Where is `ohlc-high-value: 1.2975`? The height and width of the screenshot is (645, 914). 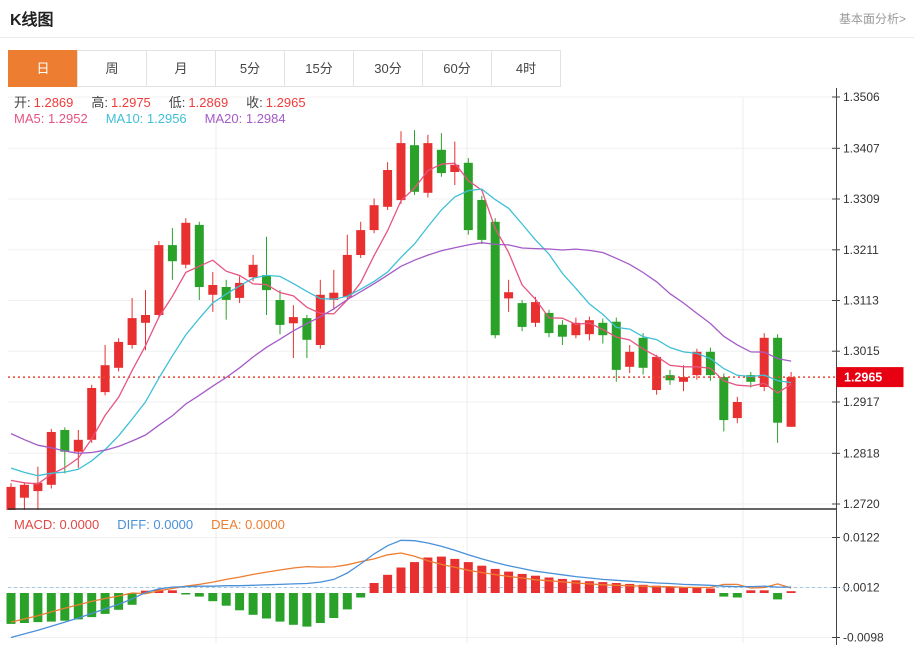 ohlc-high-value: 1.2975 is located at coordinates (131, 102).